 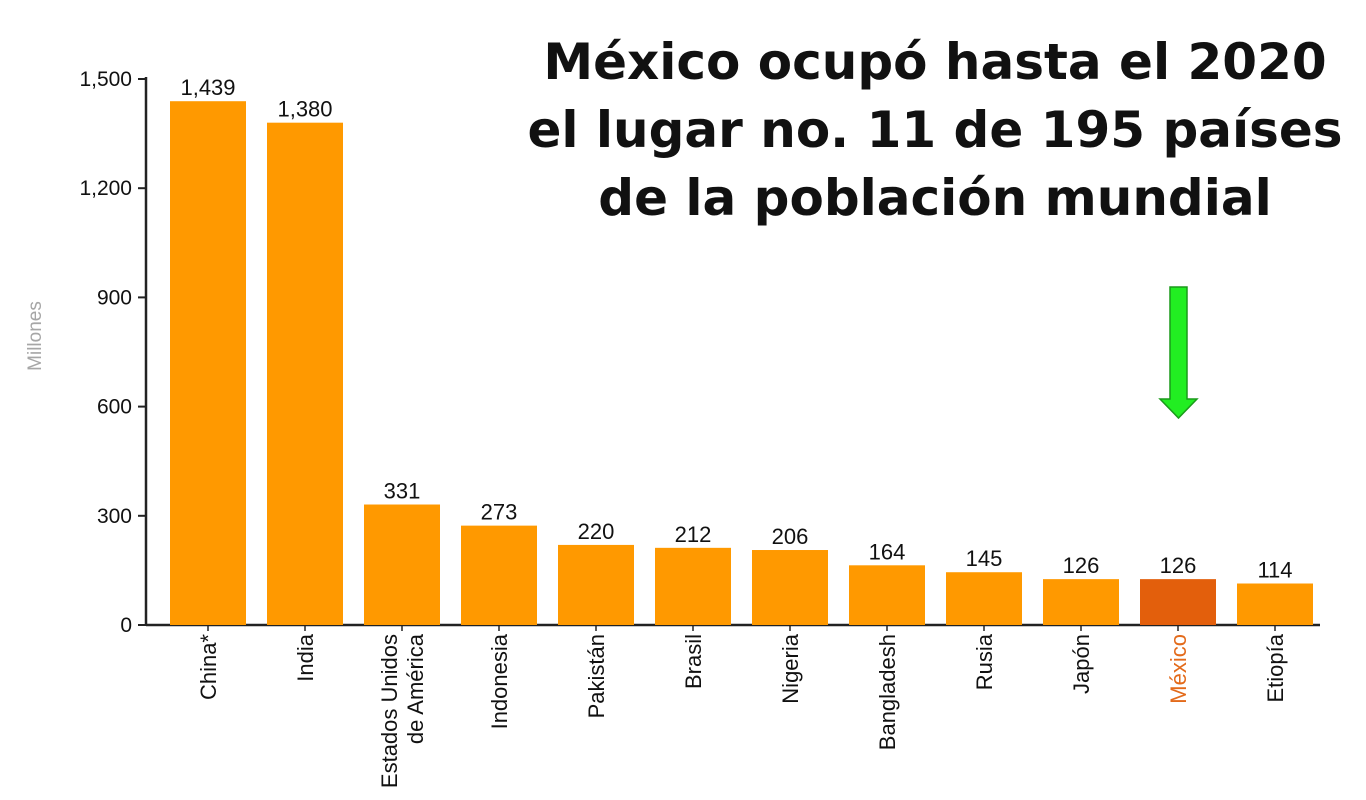 I want to click on bar-value-label: 1,380, so click(x=304, y=109).